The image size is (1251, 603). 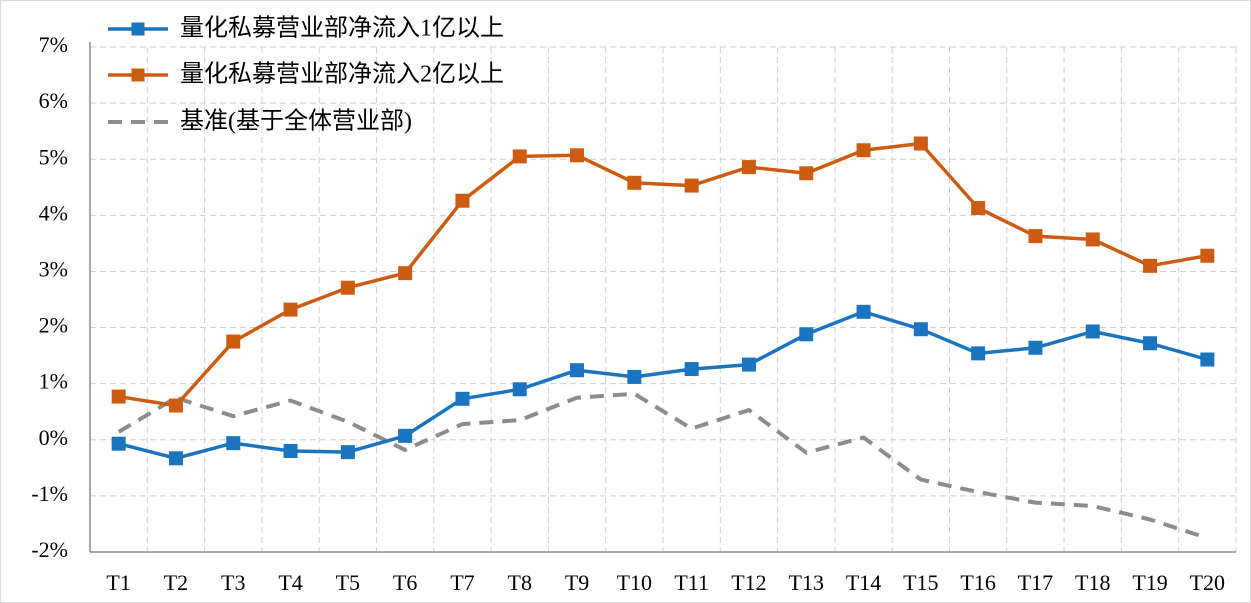 What do you see at coordinates (1035, 582) in the screenshot?
I see `x-tick-label: T17` at bounding box center [1035, 582].